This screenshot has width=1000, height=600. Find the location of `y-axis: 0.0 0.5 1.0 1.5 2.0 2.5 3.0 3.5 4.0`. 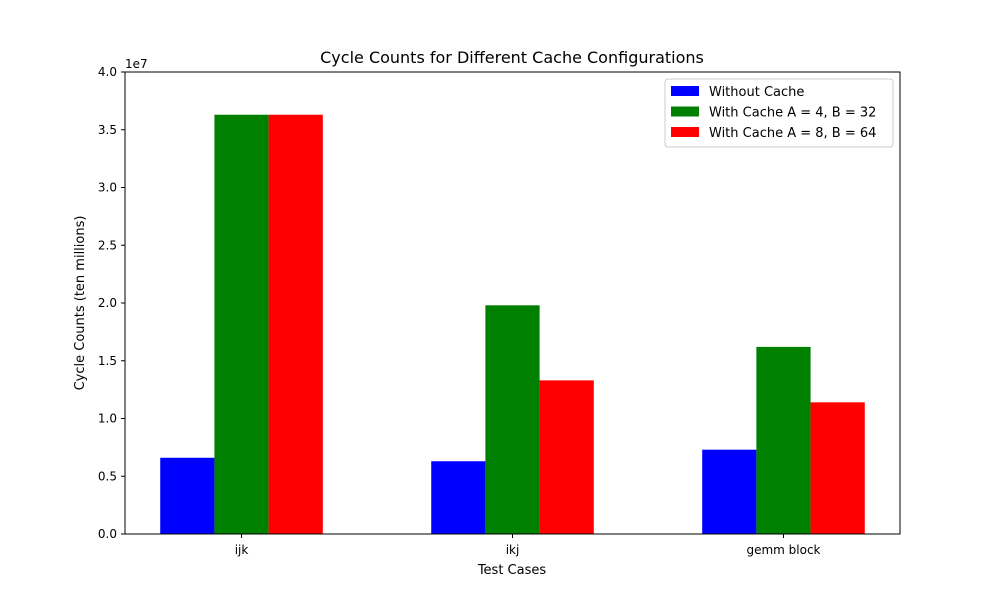

y-axis: 0.0 0.5 1.0 1.5 2.0 2.5 3.0 3.5 4.0 is located at coordinates (111, 303).